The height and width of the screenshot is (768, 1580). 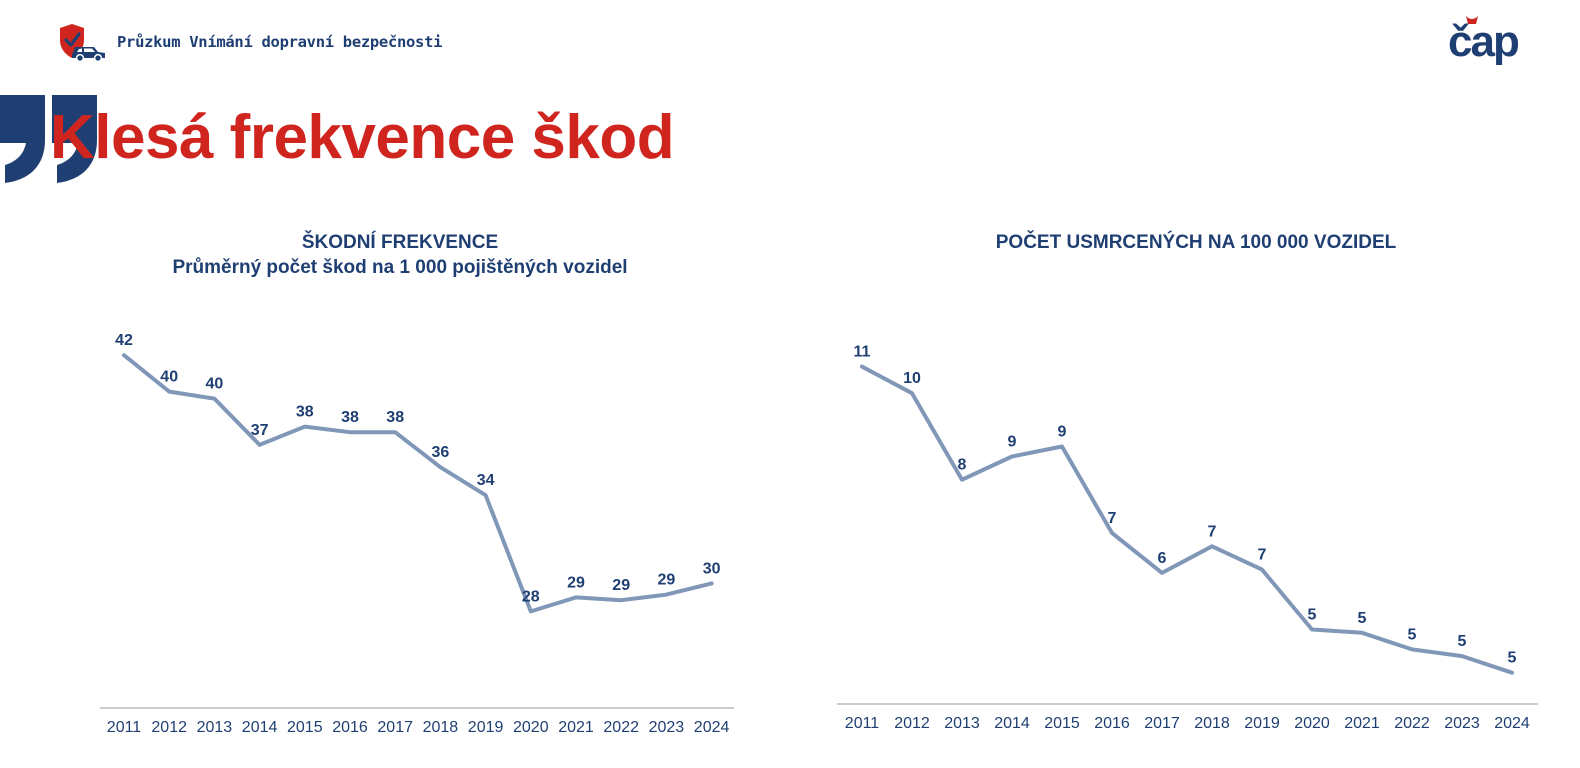 What do you see at coordinates (441, 727) in the screenshot?
I see `left-tick-label: 2018` at bounding box center [441, 727].